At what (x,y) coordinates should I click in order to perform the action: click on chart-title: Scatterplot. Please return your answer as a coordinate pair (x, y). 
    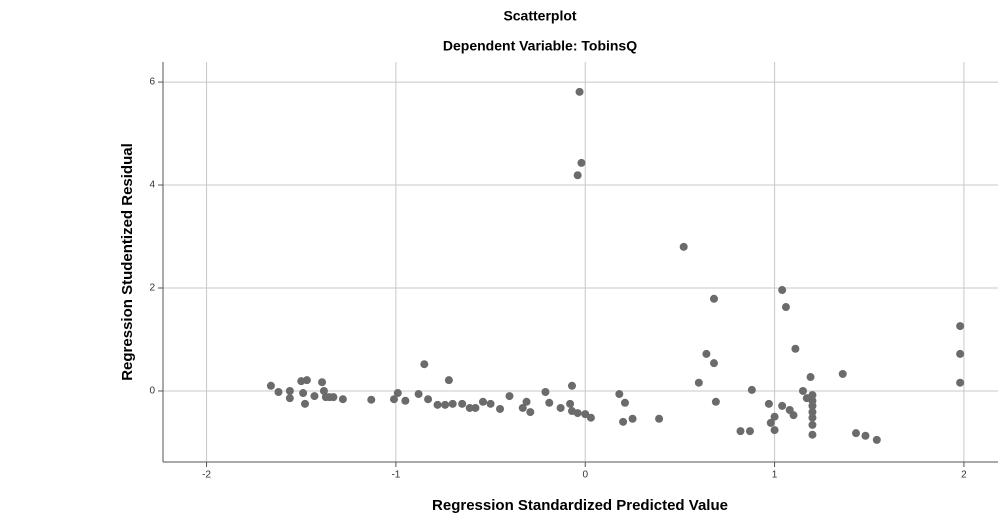
    Looking at the image, I should click on (539, 16).